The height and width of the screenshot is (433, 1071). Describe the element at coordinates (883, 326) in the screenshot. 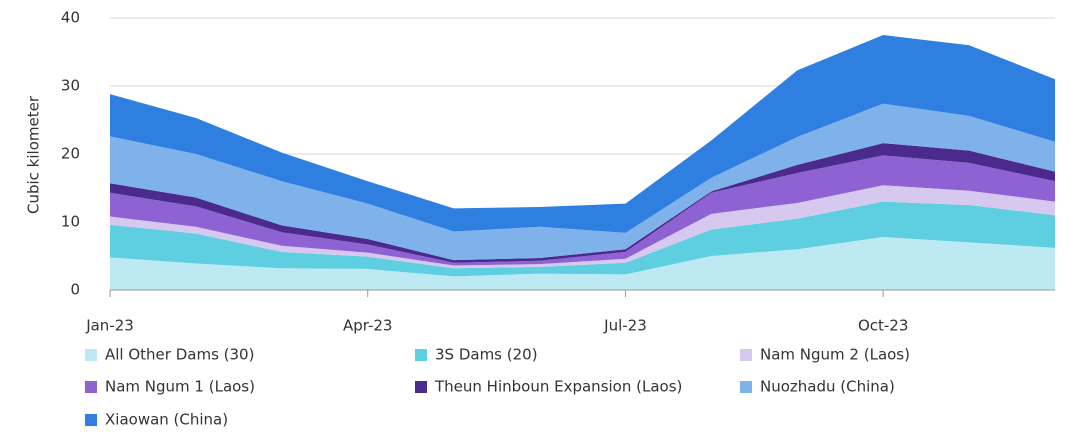

I see `x-tick-label: Oct-23` at that location.